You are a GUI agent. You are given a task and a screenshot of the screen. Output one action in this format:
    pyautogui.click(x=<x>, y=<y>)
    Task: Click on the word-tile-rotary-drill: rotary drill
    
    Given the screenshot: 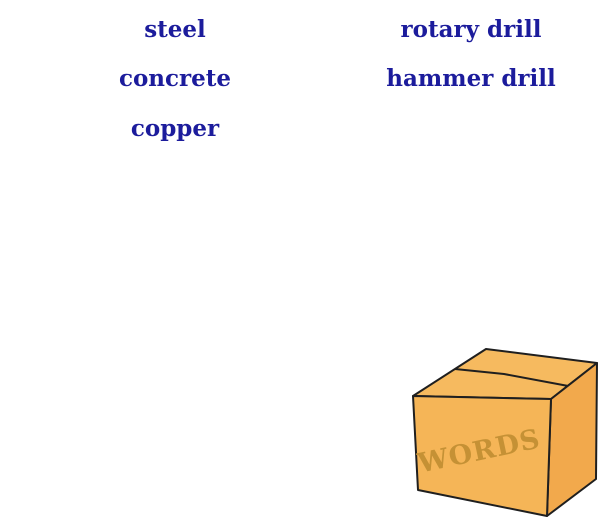 What is the action you would take?
    pyautogui.click(x=471, y=29)
    